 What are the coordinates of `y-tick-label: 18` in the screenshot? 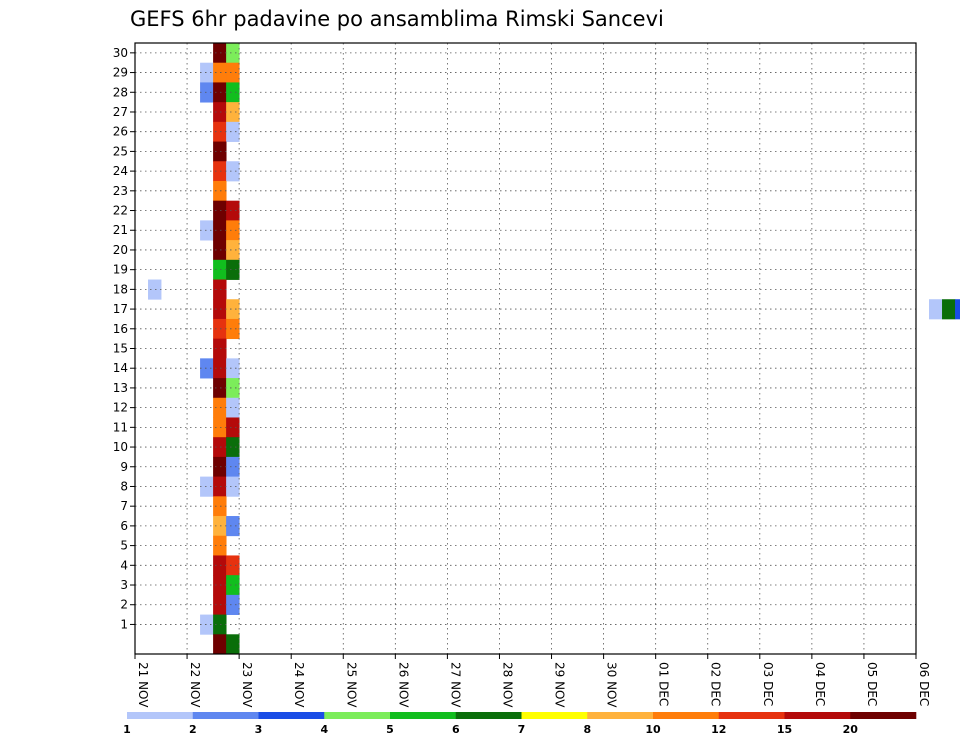 It's located at (120, 289).